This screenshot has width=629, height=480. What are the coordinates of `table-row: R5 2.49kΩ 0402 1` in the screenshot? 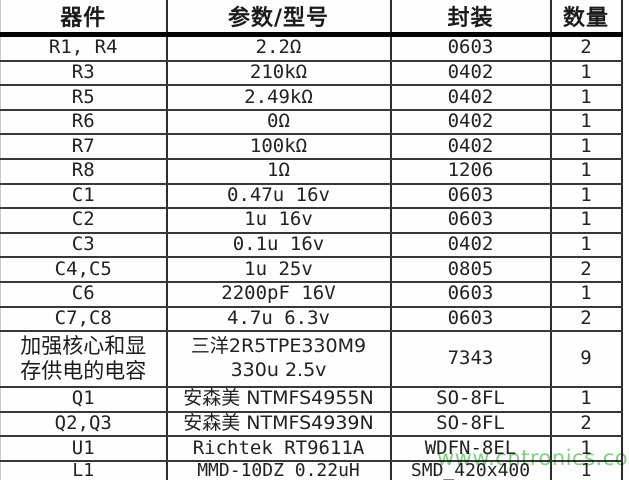 It's located at (311, 98).